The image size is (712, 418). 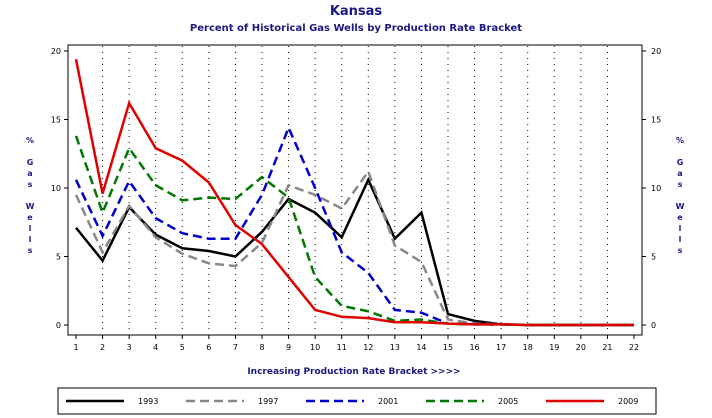 What do you see at coordinates (352, 401) in the screenshot?
I see `legend: 1993 1997 2001 2005 2009` at bounding box center [352, 401].